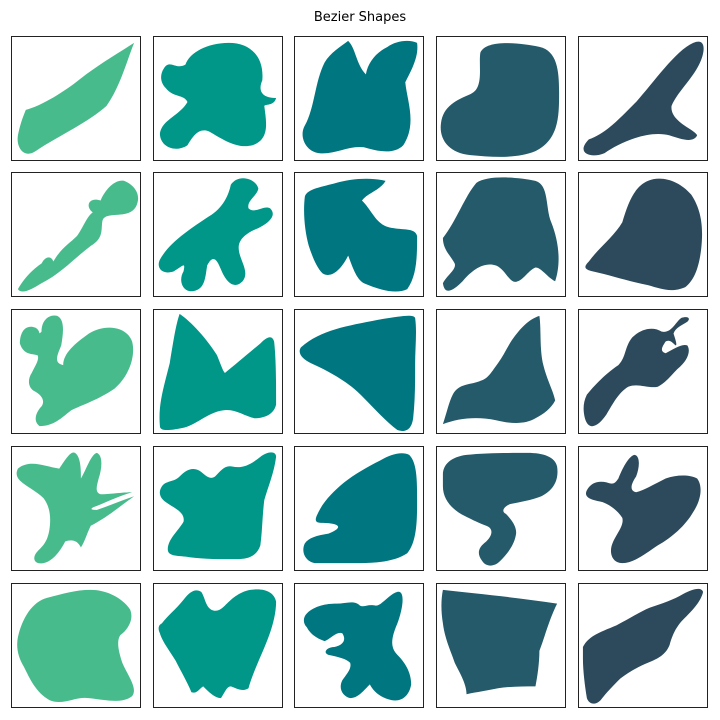 The image size is (720, 720). I want to click on bezier-shape-r3-c5, so click(636, 372).